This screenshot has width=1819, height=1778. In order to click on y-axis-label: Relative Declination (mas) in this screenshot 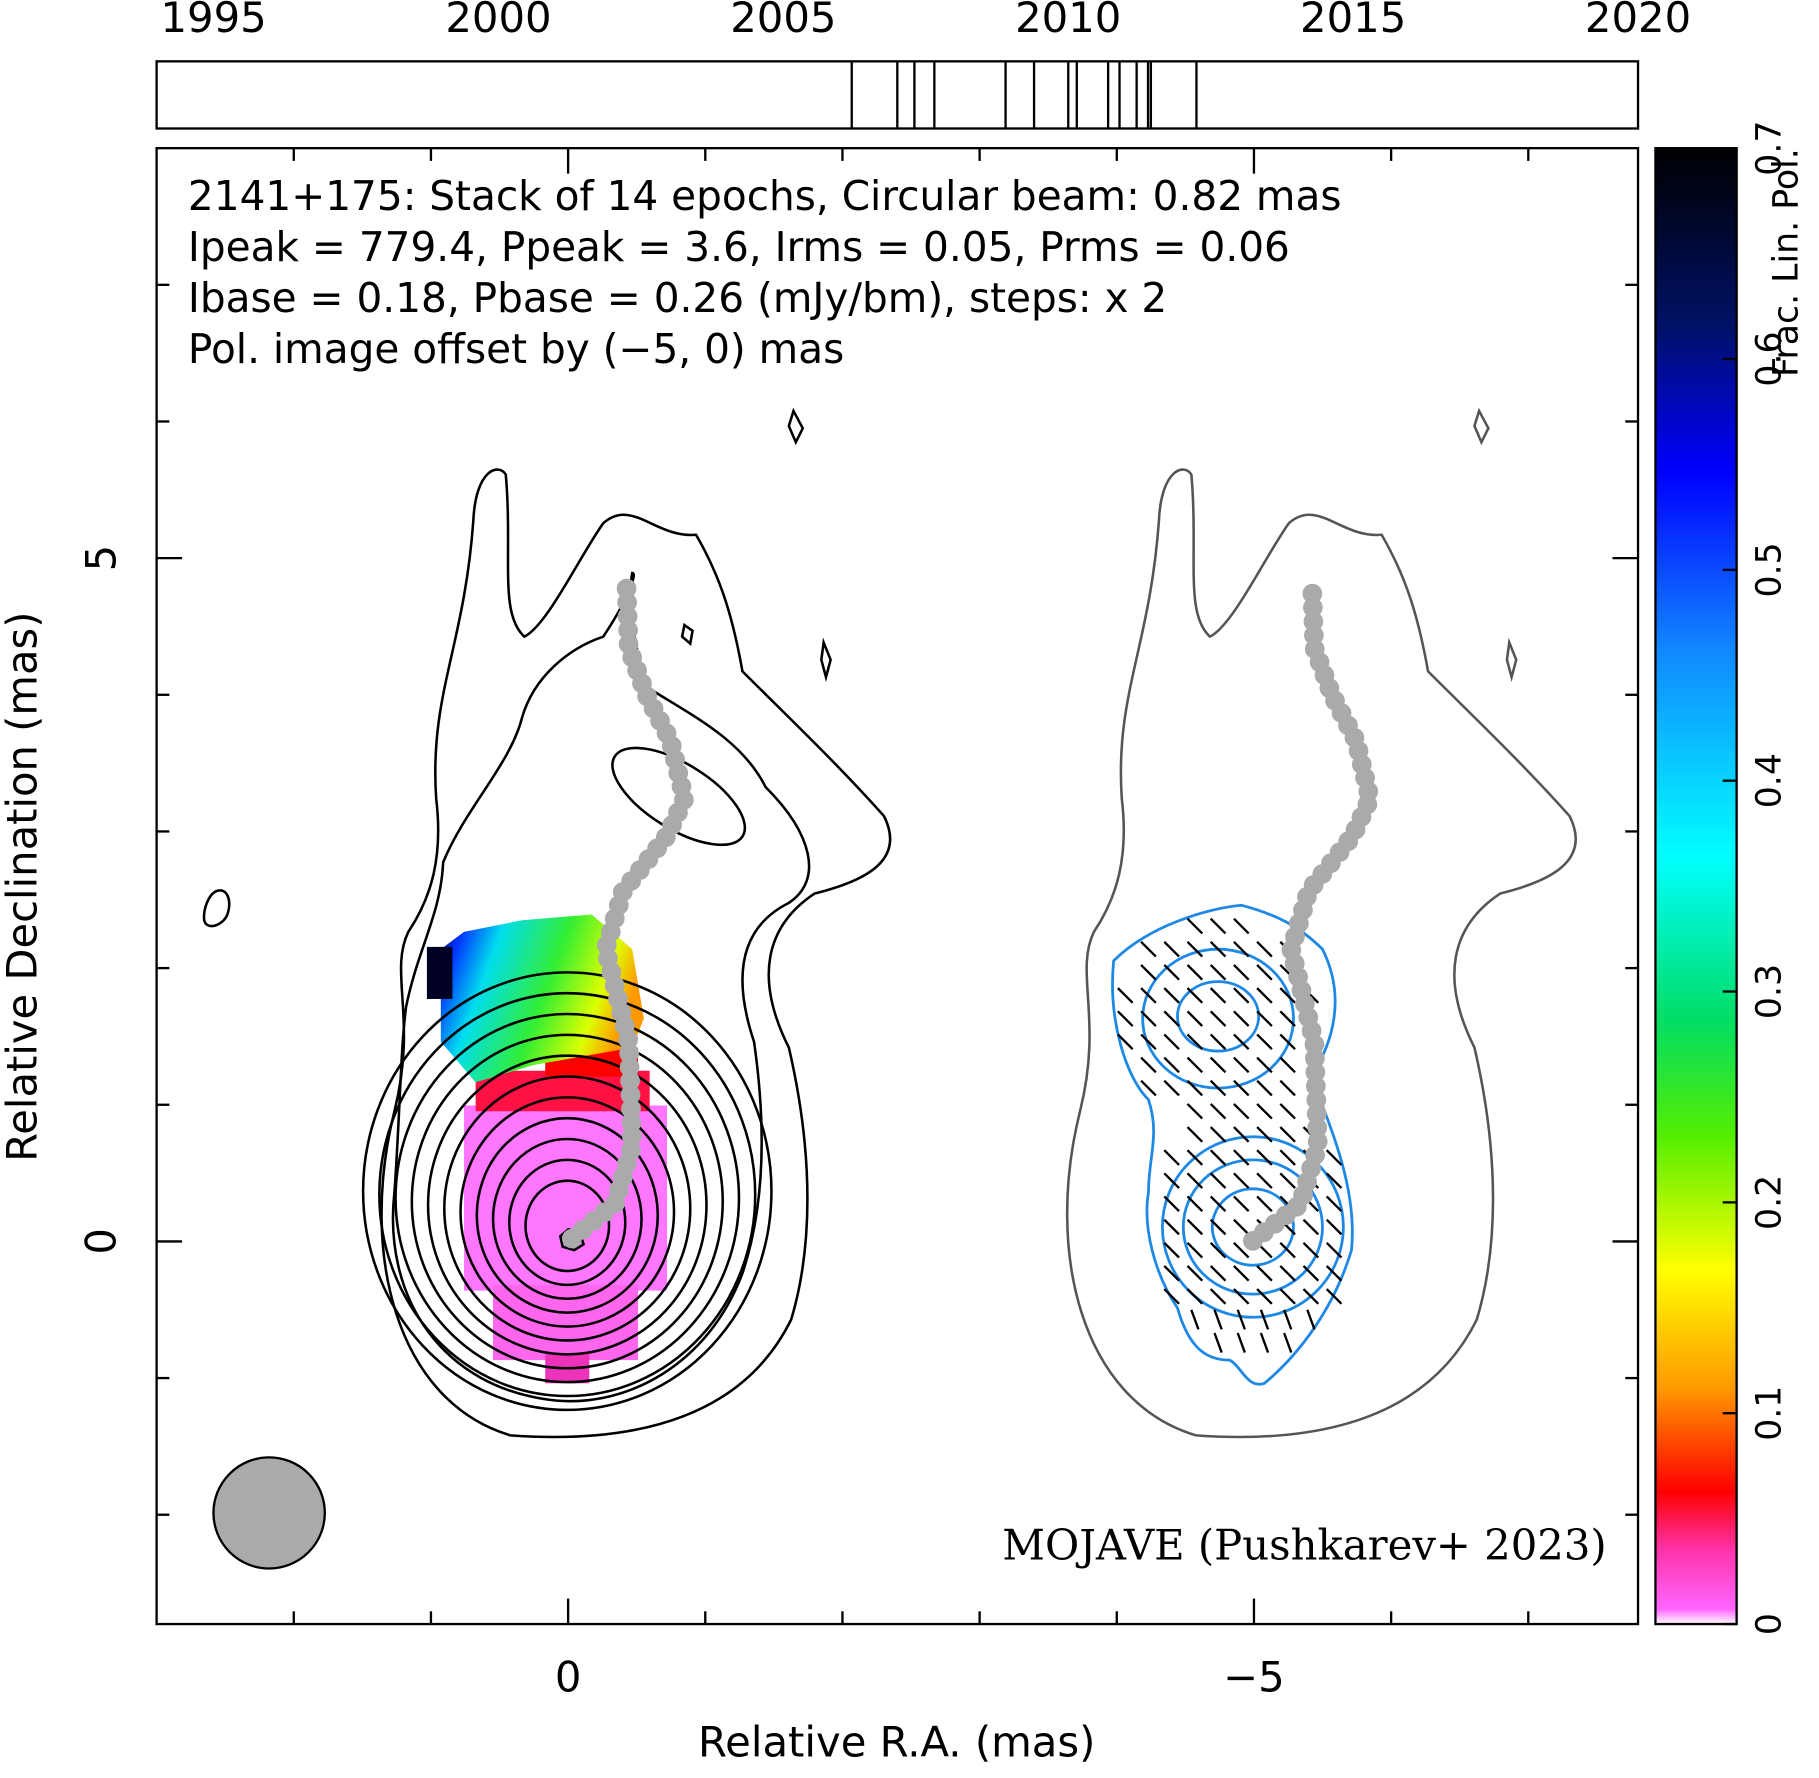, I will do `click(23, 887)`.